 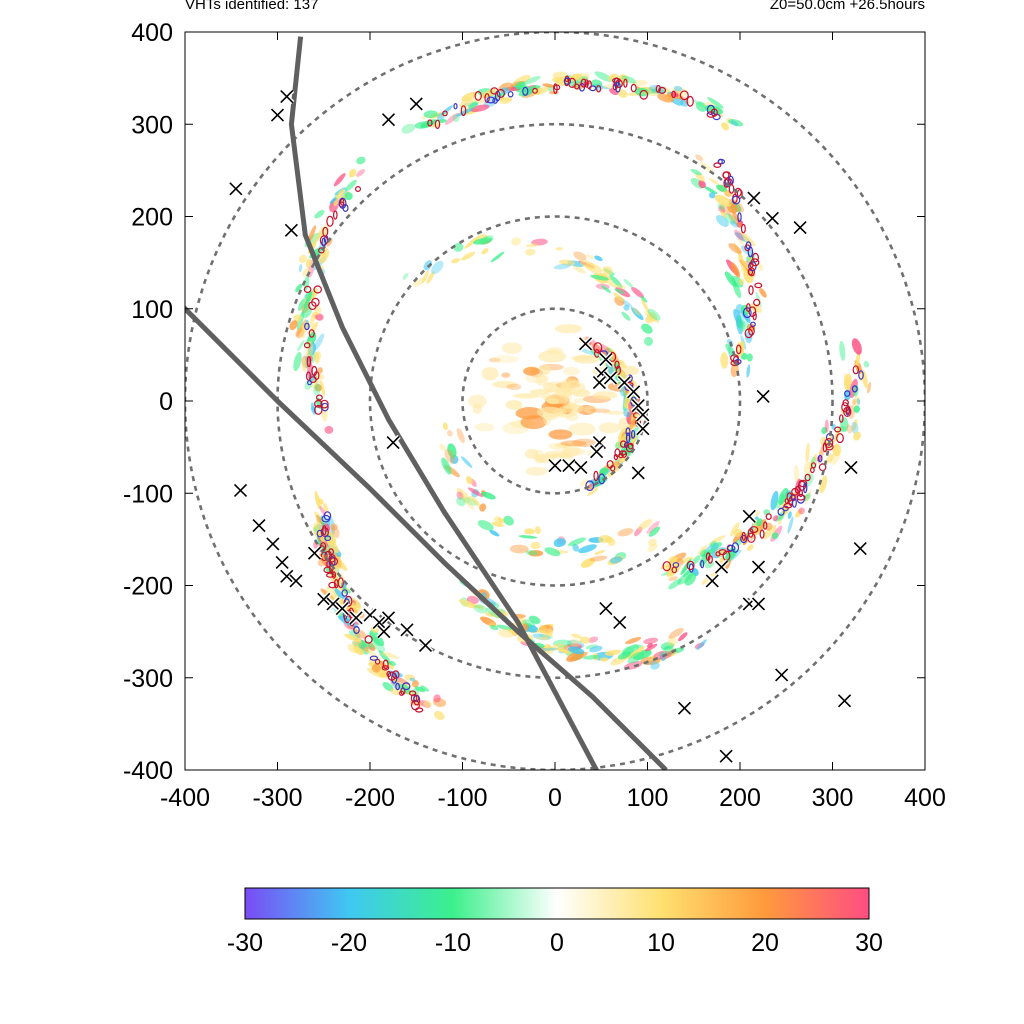 I want to click on y-tick-label: 400, so click(x=152, y=33).